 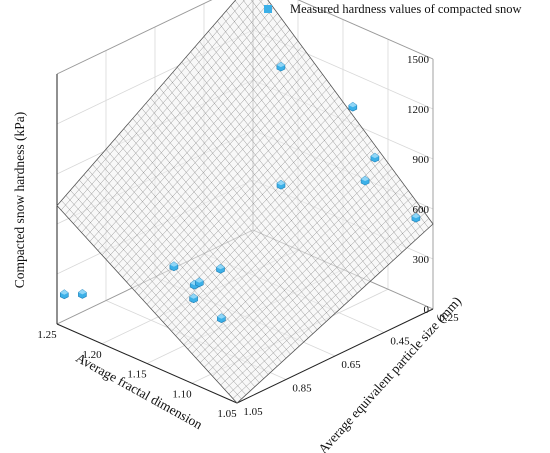 What do you see at coordinates (449, 318) in the screenshot?
I see `x-tick-label: 0.25` at bounding box center [449, 318].